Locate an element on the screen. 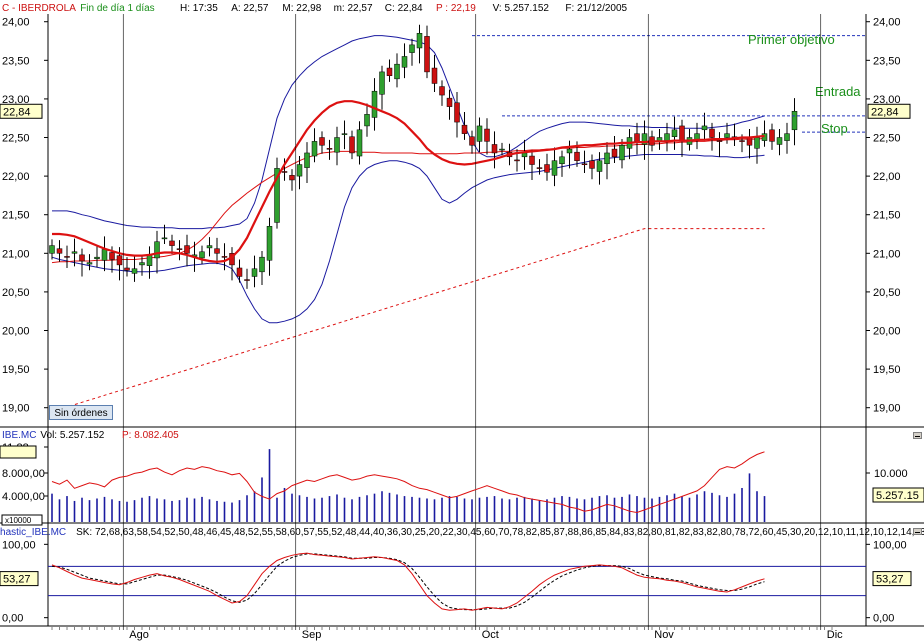 The width and height of the screenshot is (924, 641). volume-badge-box is located at coordinates (898, 495).